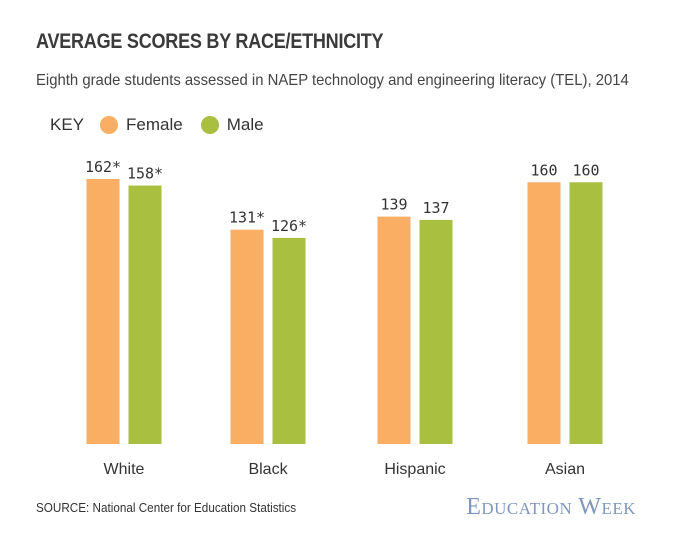 The height and width of the screenshot is (550, 680). I want to click on legend-item-female: Female, so click(141, 125).